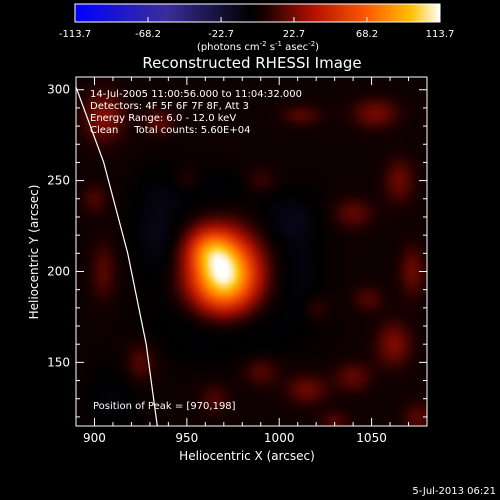 The height and width of the screenshot is (500, 500). I want to click on x-tick-label: 900, so click(94, 438).